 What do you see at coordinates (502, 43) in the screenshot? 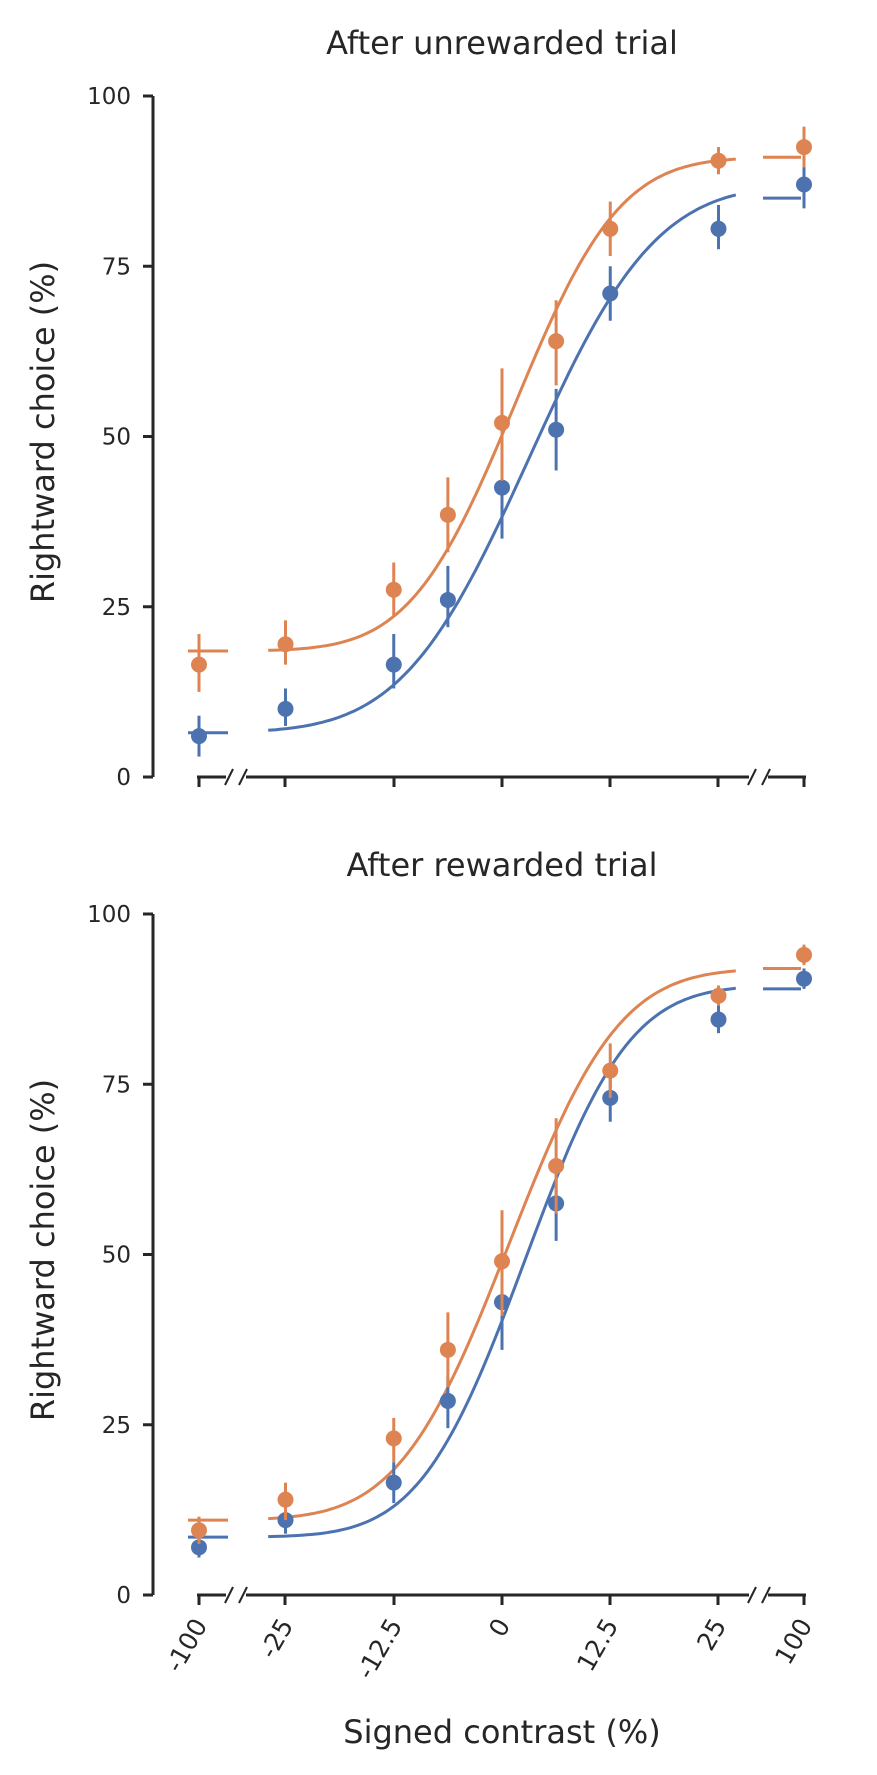
I see `panel-title: After unrewarded trial` at bounding box center [502, 43].